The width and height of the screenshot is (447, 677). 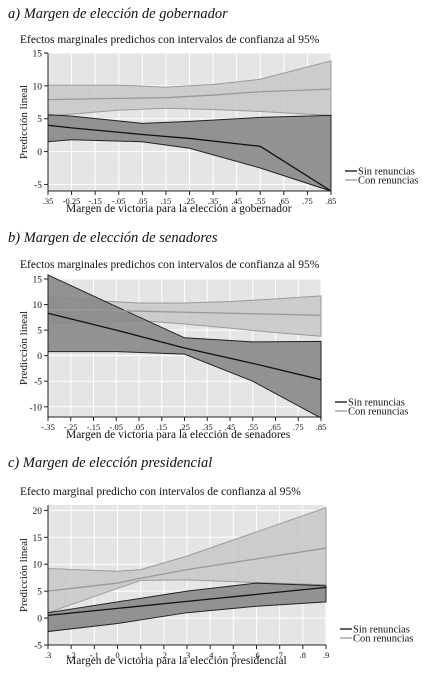 What do you see at coordinates (279, 655) in the screenshot?
I see `x-tick-label: .7` at bounding box center [279, 655].